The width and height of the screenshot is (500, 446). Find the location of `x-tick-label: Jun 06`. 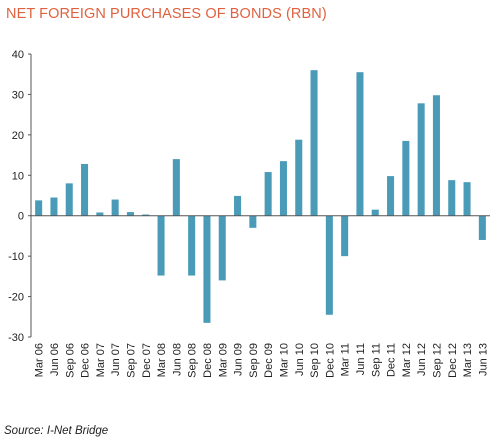

x-tick-label: Jun 06 is located at coordinates (55, 359).